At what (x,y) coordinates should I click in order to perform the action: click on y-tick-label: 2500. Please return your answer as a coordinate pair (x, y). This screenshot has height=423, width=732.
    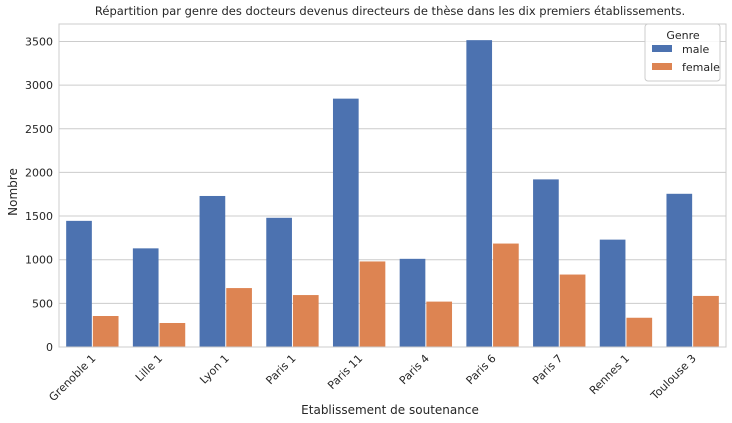
    Looking at the image, I should click on (39, 129).